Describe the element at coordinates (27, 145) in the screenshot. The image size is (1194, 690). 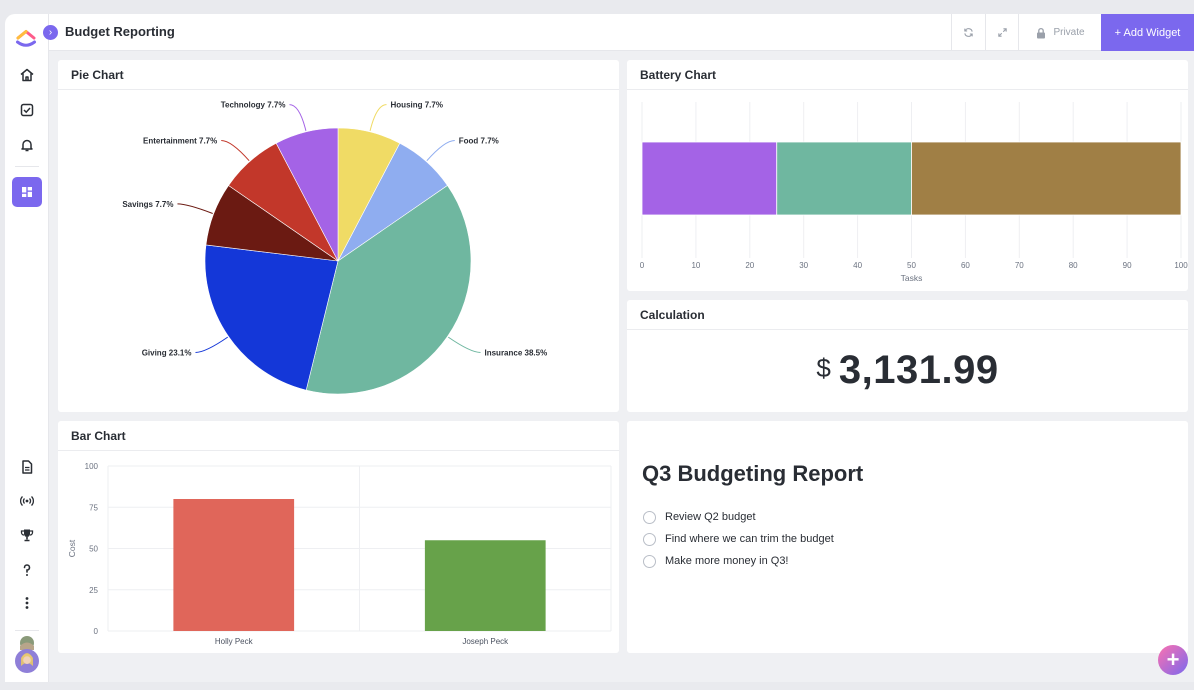
I see `bell-icon` at that location.